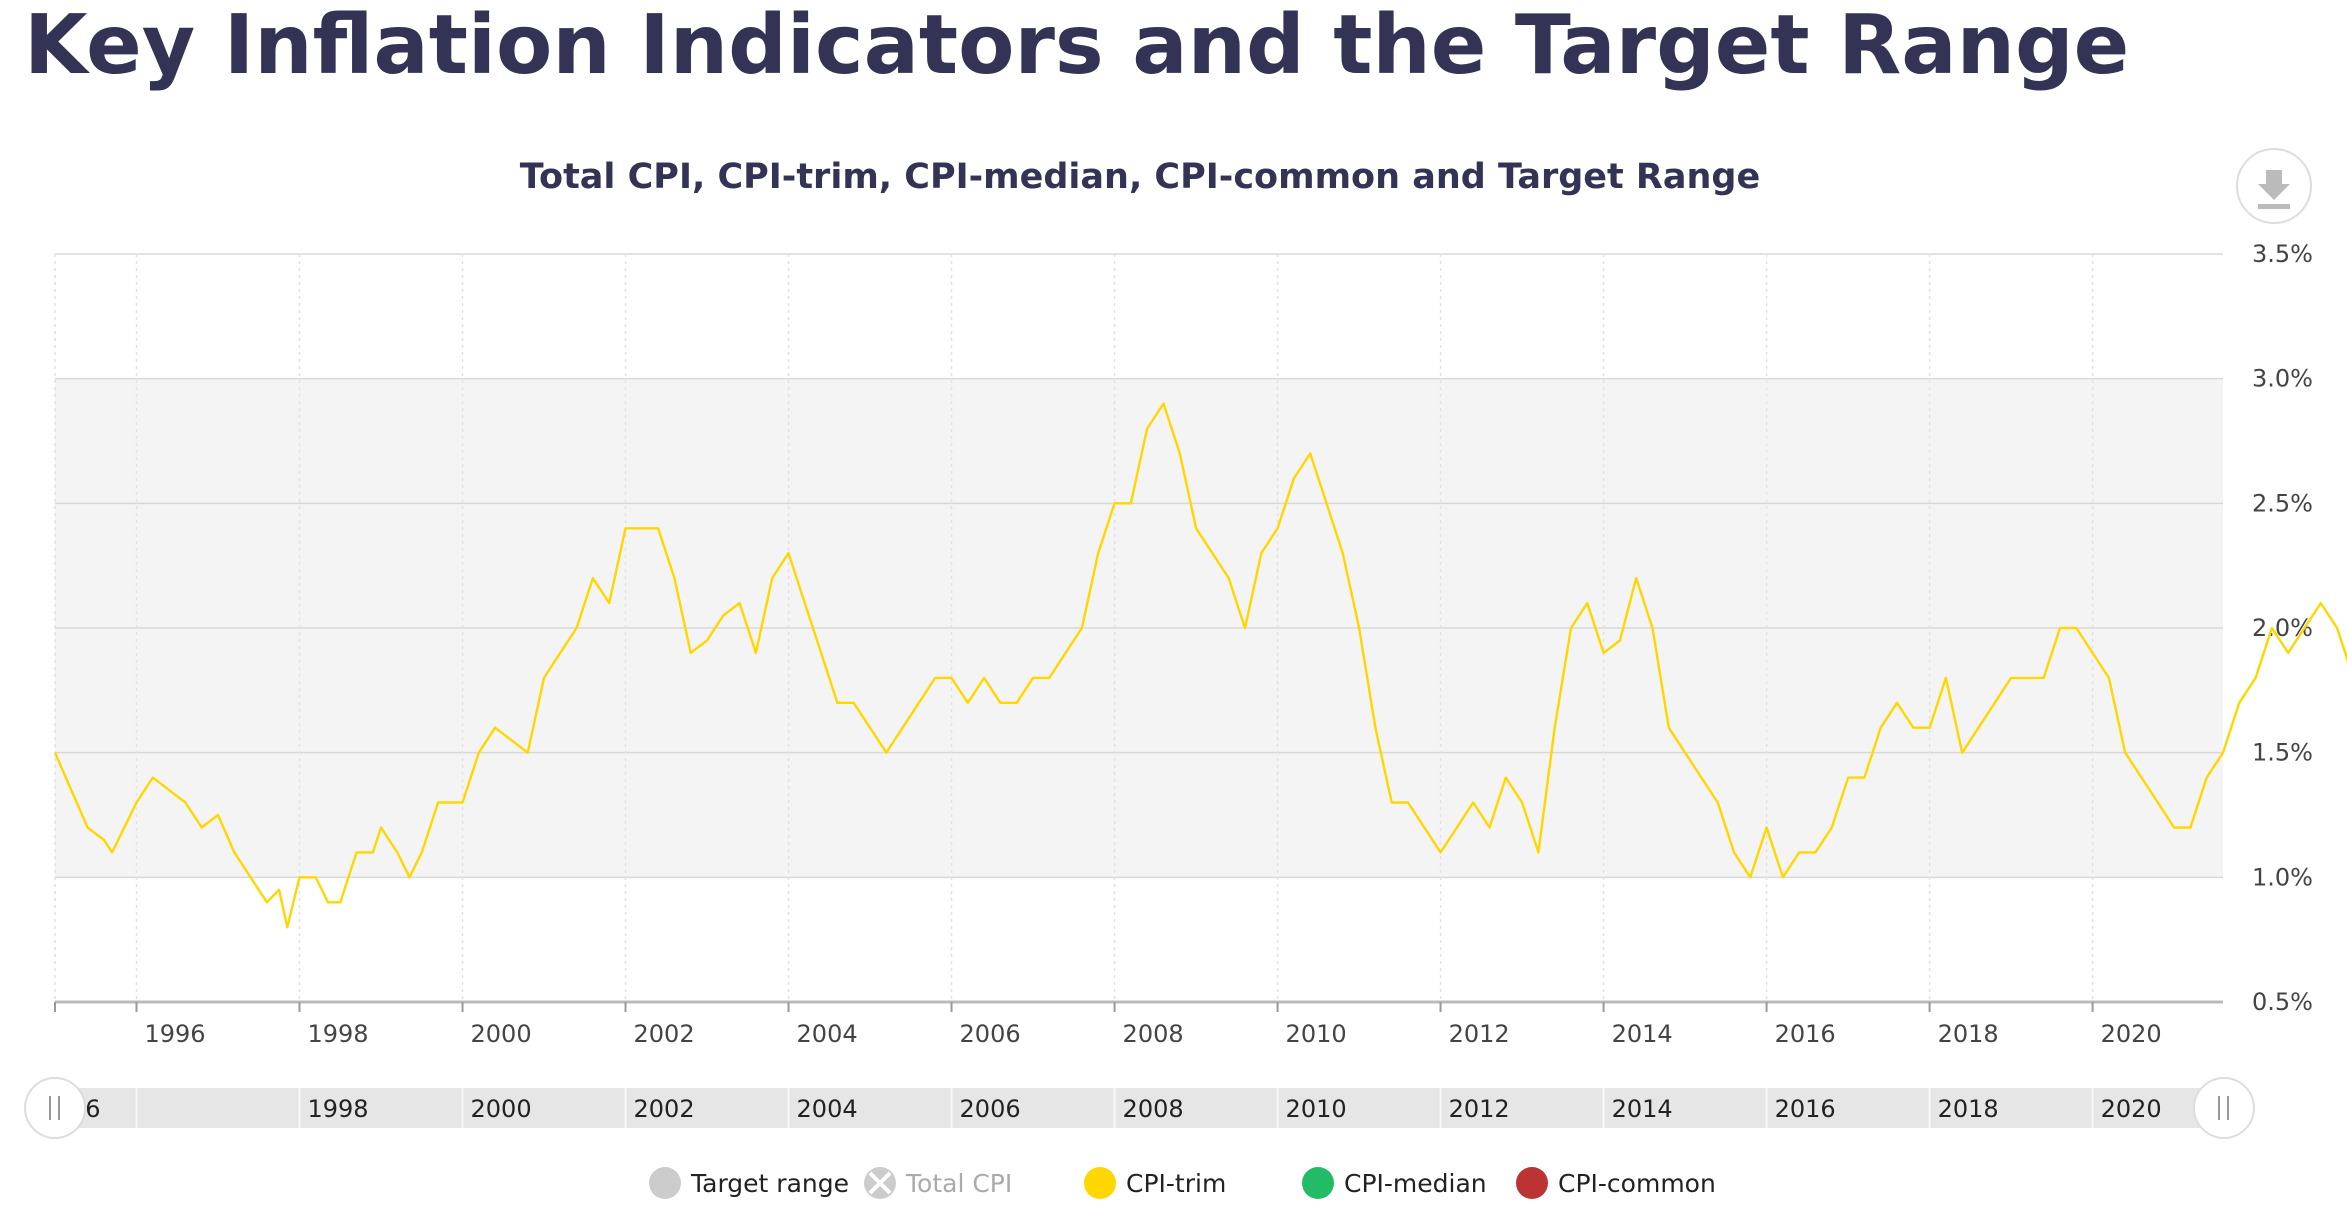 The image size is (2347, 1215). I want to click on legend-item-cpi-trim: CPI-trim, so click(1155, 1183).